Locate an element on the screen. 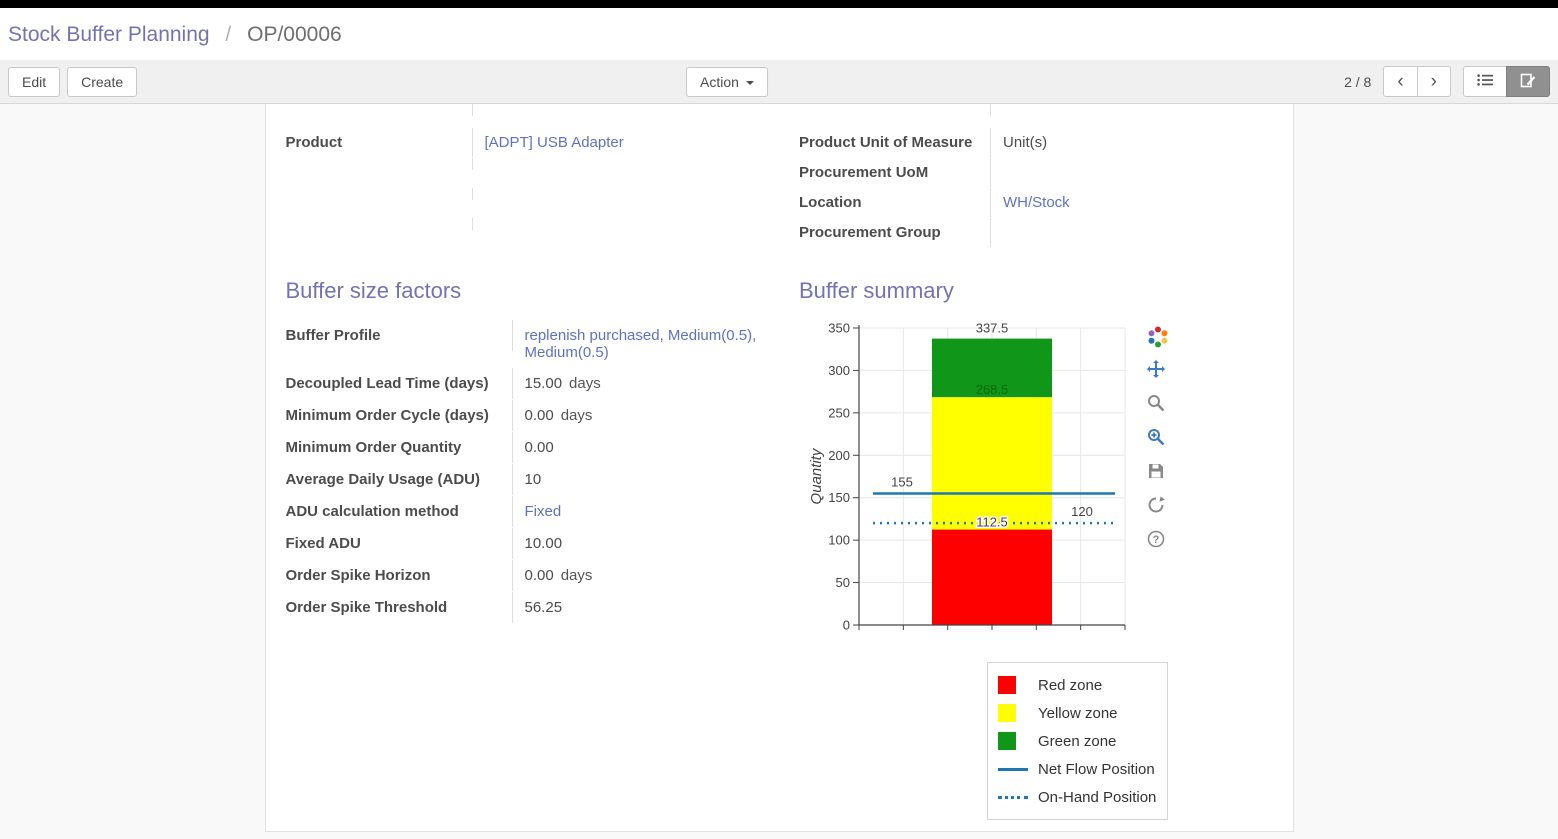 The image size is (1558, 839). reset-icon is located at coordinates (1157, 506).